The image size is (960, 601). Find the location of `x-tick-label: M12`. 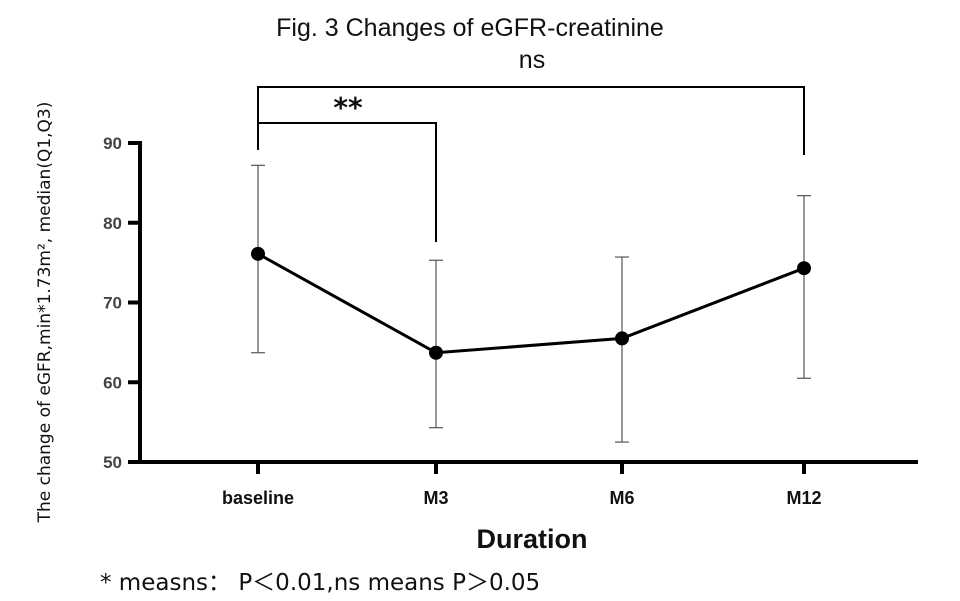

x-tick-label: M12 is located at coordinates (803, 498).